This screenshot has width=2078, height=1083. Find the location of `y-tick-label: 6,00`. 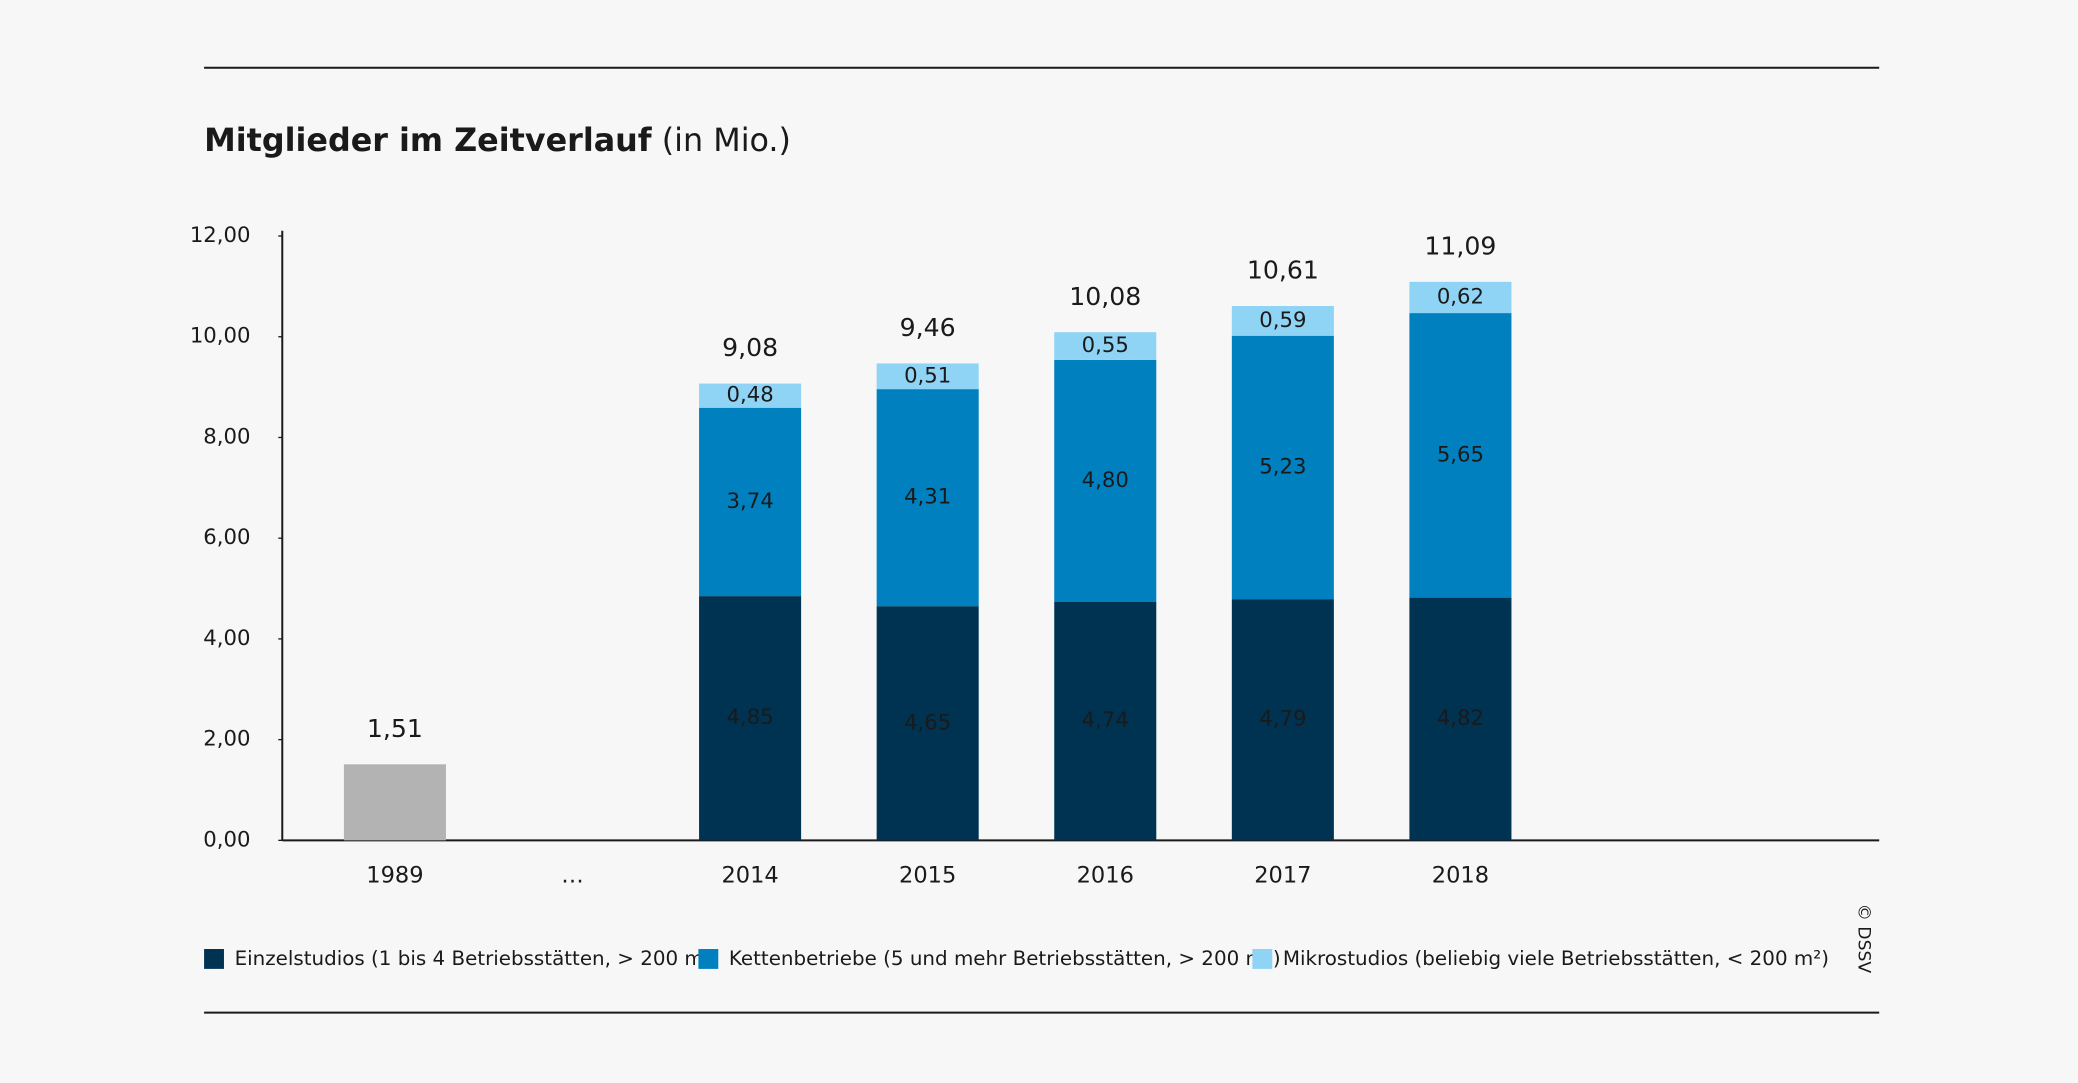

y-tick-label: 6,00 is located at coordinates (226, 536).